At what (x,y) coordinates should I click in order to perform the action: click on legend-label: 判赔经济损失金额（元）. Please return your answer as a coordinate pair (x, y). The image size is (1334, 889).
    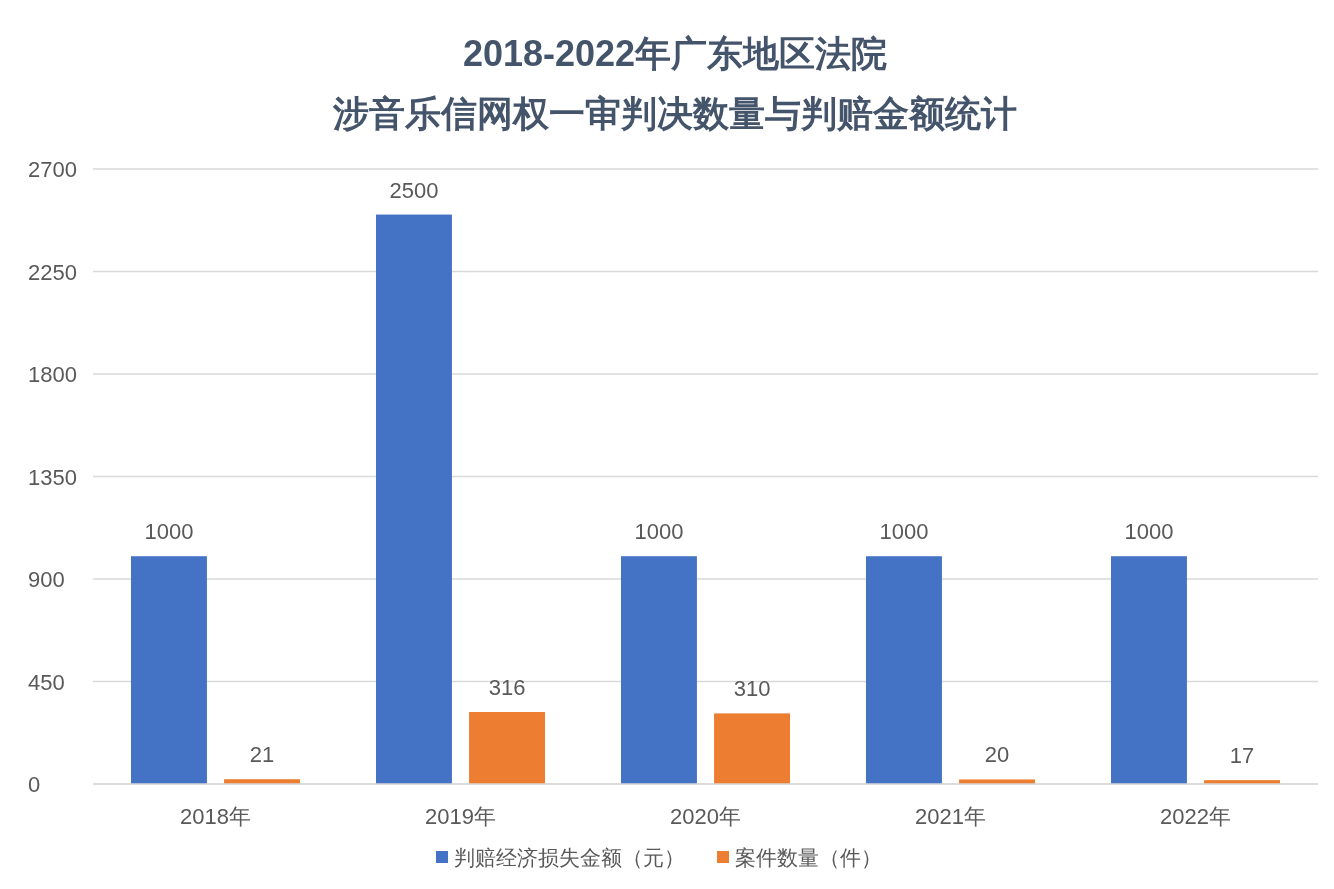
    Looking at the image, I should click on (569, 857).